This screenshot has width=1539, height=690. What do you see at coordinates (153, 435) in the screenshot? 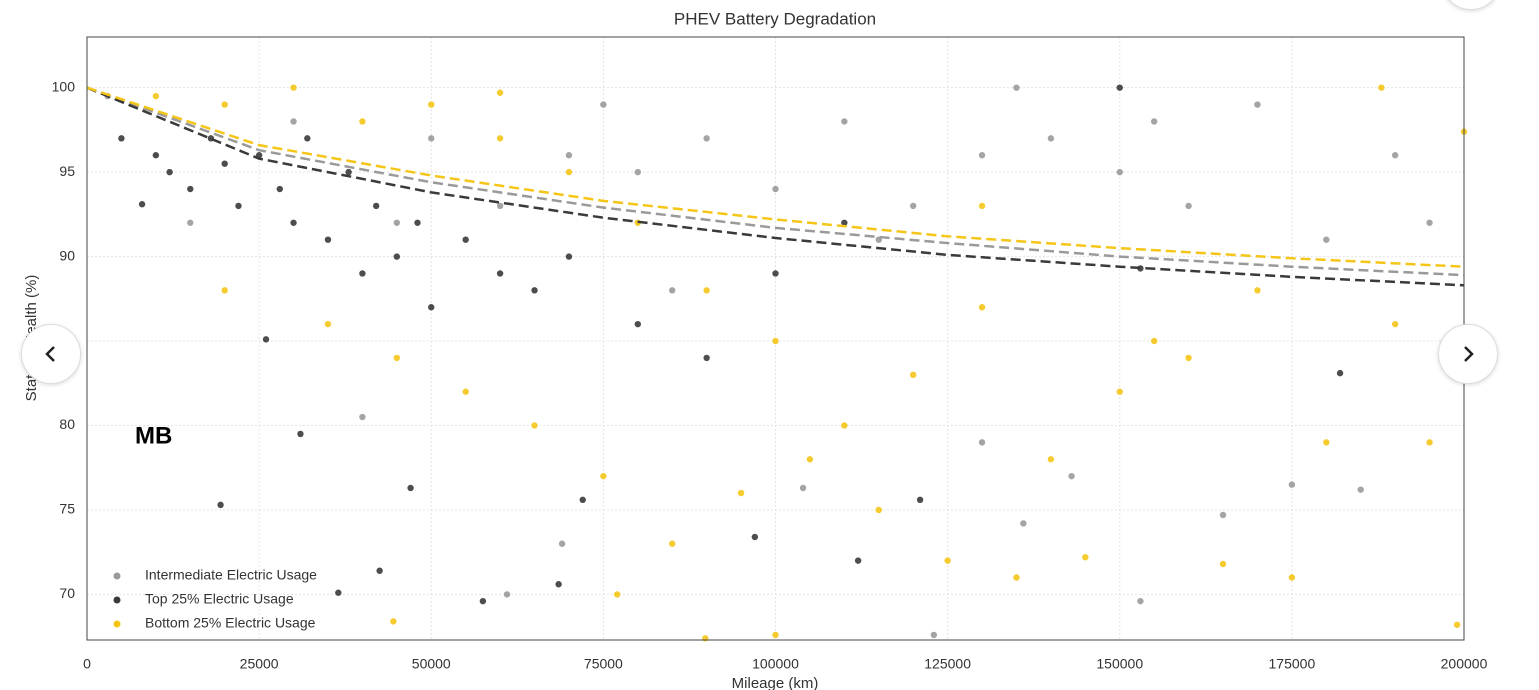
I see `watermark: MB` at bounding box center [153, 435].